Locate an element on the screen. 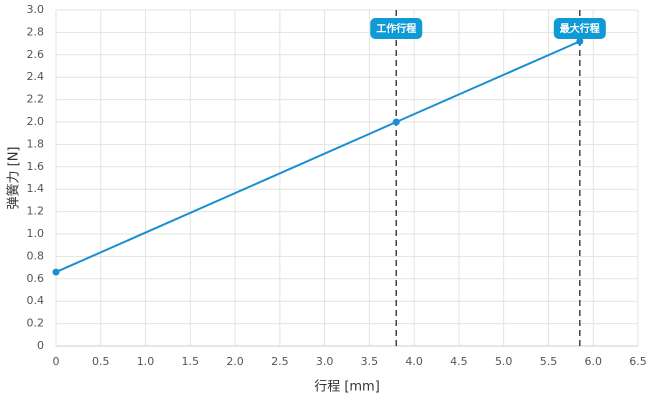  x-tick-label: 2.5 is located at coordinates (280, 361).